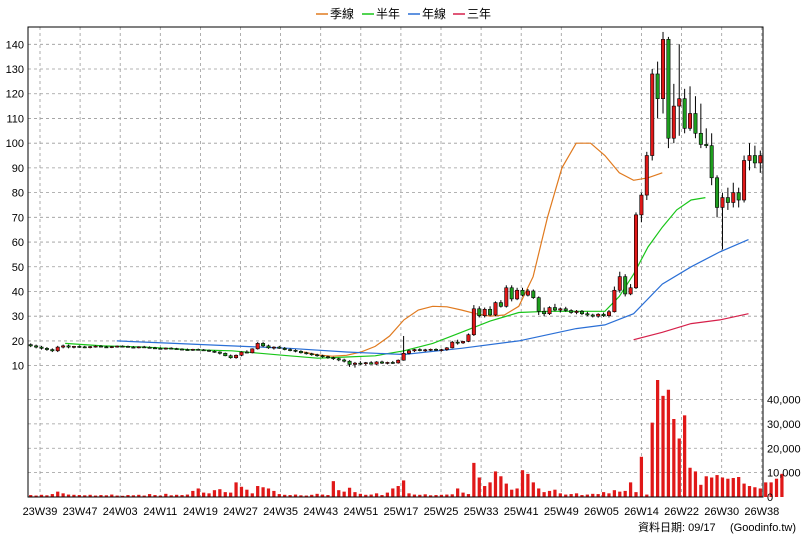 Image resolution: width=808 pixels, height=540 pixels. What do you see at coordinates (521, 512) in the screenshot?
I see `x-tick-label: 25W41` at bounding box center [521, 512].